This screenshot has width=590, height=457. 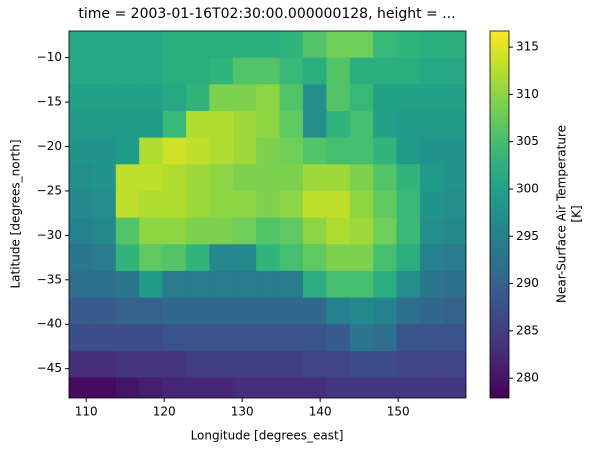 I want to click on y-tick-label: −30, so click(x=49, y=235).